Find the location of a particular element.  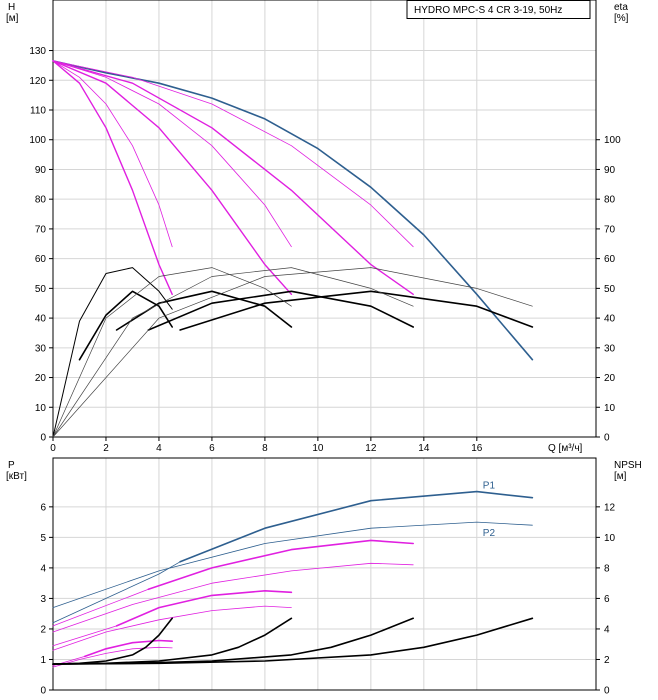

x-axis-label: Q [м³/ч] is located at coordinates (565, 448).